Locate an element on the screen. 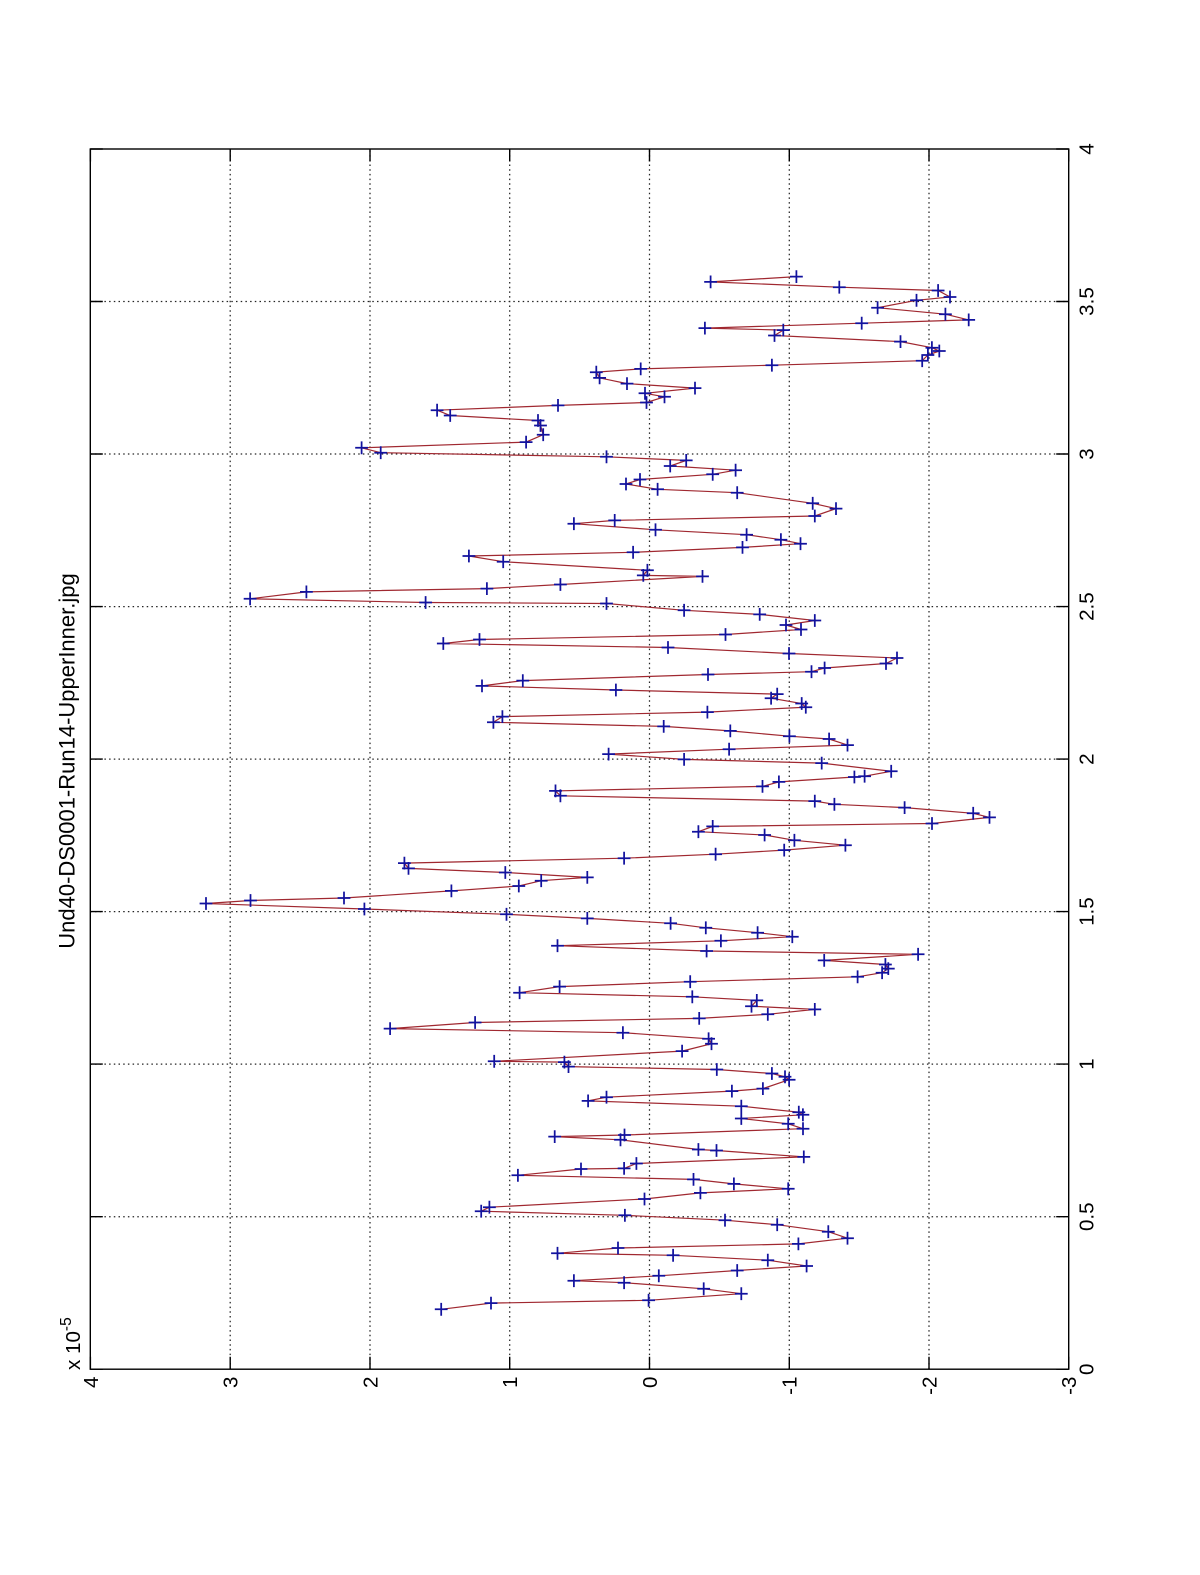  svg-text:Und40-DS0001-Run14-UpperInner.: Und40-DS0001-Run14-UpperInner.jpg is located at coordinates (66, 760).